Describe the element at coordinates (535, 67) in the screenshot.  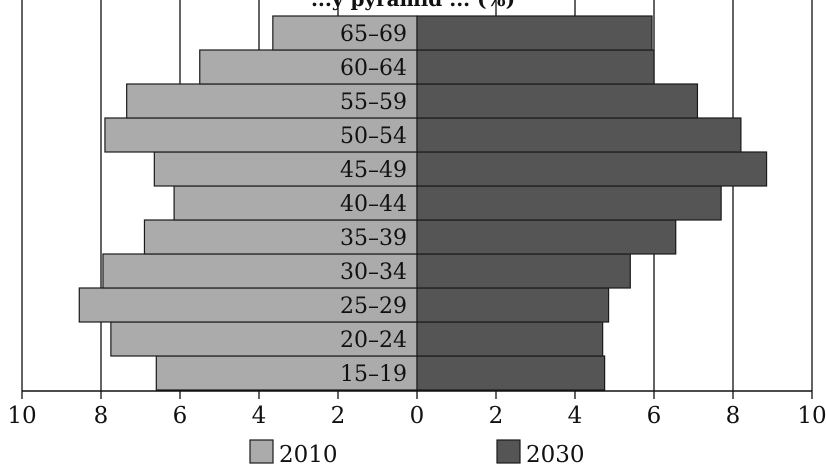
I see `bar-2030-60–64` at that location.